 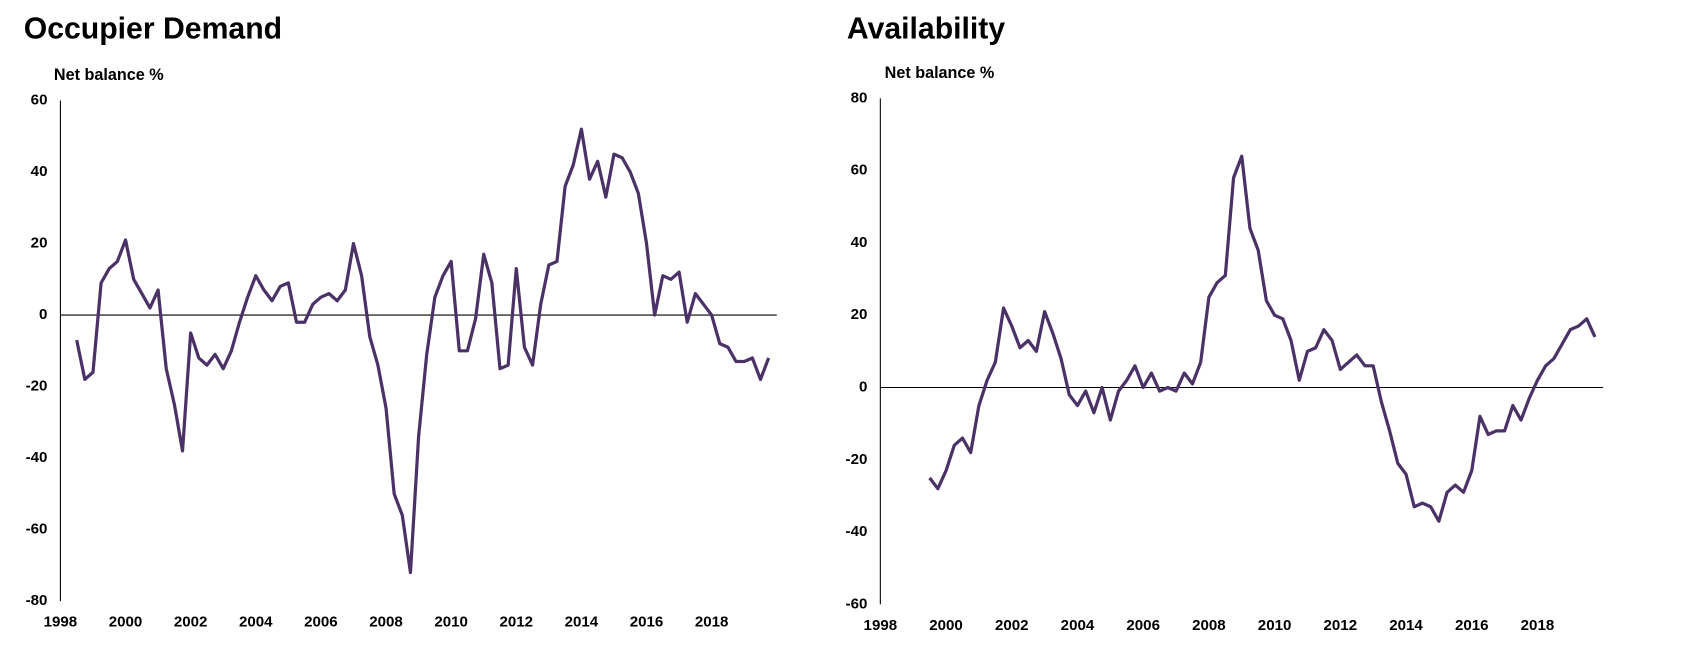 I want to click on y-tick-label: -80, so click(x=37, y=600).